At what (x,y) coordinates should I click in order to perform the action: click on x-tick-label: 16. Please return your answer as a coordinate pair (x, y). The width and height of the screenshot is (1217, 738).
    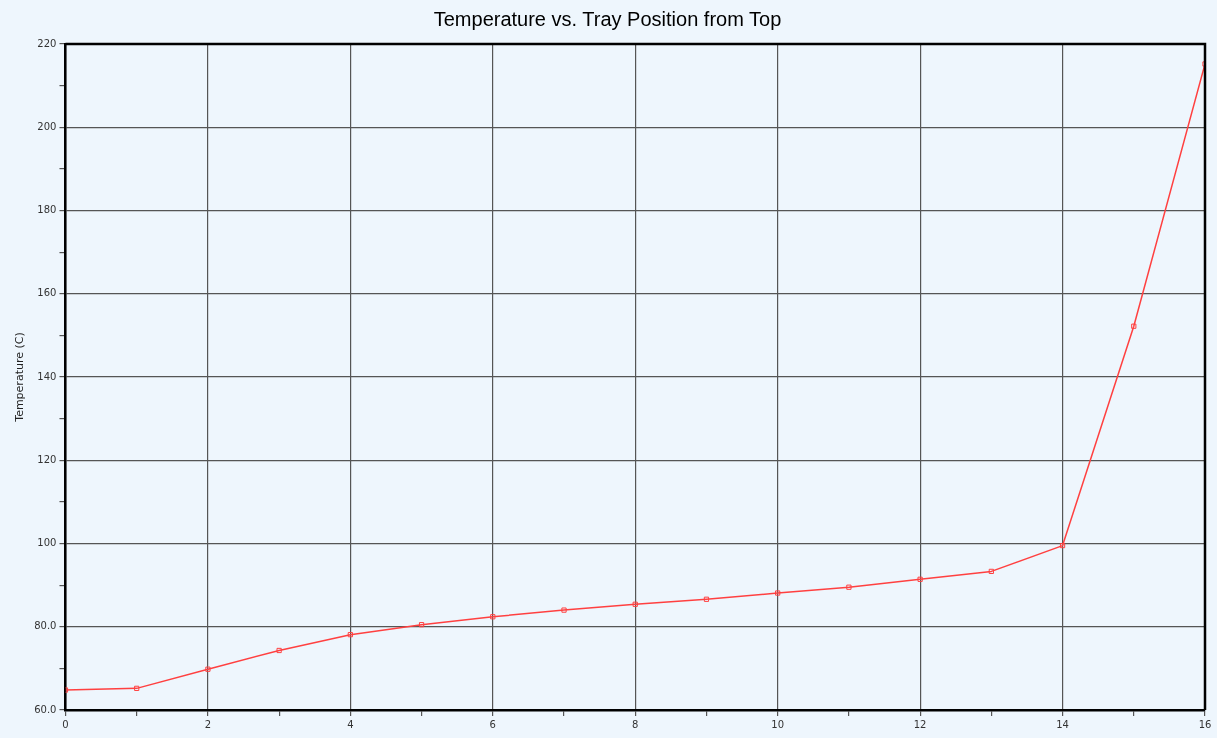
    Looking at the image, I should click on (1205, 724).